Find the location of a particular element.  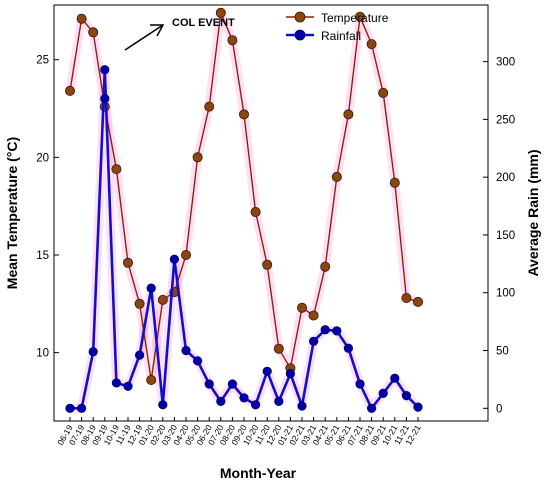

right-y-tick-label: 150 is located at coordinates (505, 236).